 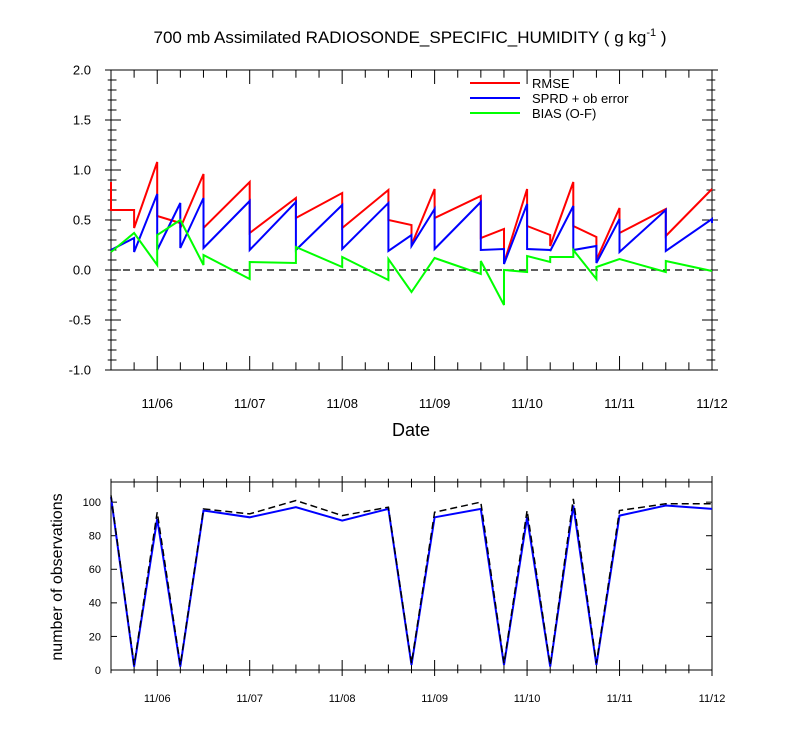 What do you see at coordinates (95, 604) in the screenshot?
I see `y-tick-label: 40` at bounding box center [95, 604].